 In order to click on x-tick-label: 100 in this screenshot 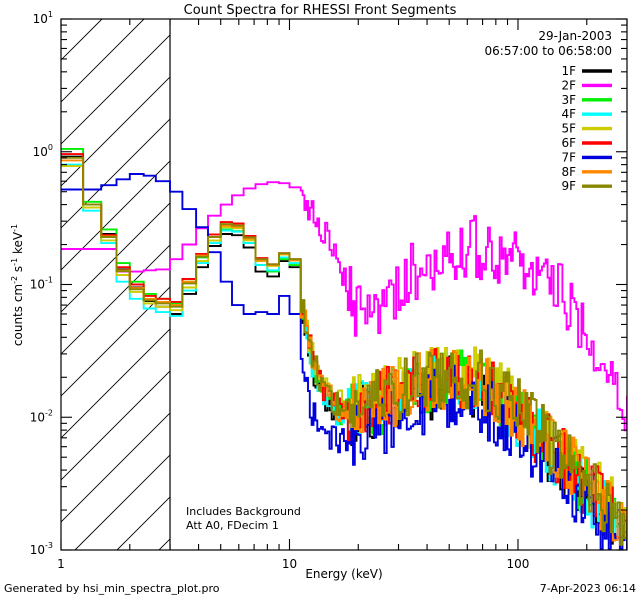, I will do `click(518, 564)`.